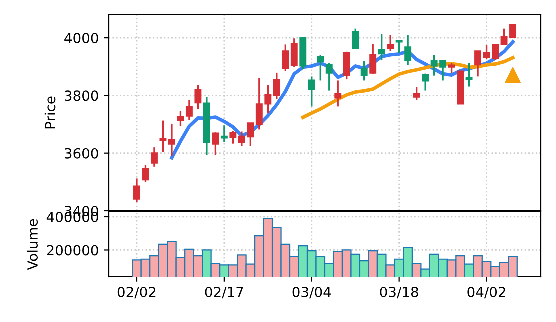  What do you see at coordinates (399, 292) in the screenshot?
I see `x-tick-label: 03/18` at bounding box center [399, 292].